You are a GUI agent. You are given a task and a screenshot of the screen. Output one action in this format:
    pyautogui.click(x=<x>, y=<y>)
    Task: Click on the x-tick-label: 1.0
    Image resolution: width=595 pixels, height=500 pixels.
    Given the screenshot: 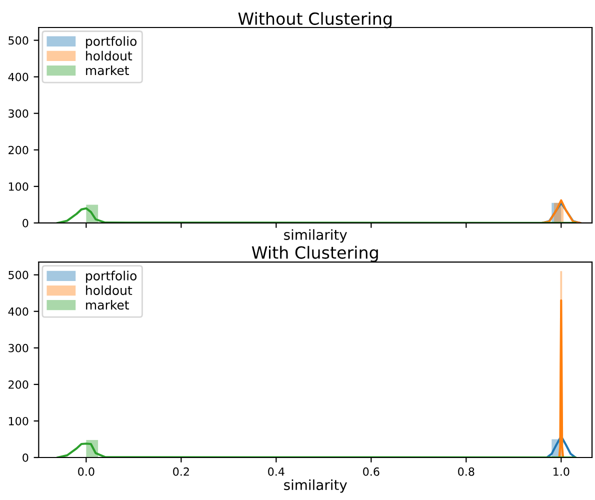 What is the action you would take?
    pyautogui.click(x=562, y=471)
    